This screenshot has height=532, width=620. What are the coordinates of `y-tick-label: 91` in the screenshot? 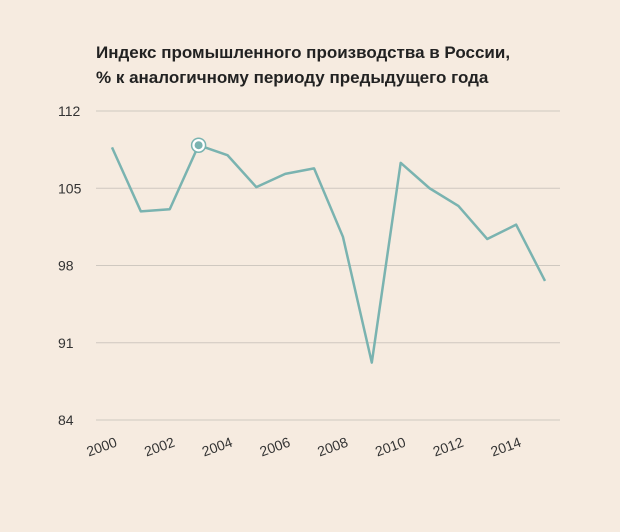 It's located at (66, 343).